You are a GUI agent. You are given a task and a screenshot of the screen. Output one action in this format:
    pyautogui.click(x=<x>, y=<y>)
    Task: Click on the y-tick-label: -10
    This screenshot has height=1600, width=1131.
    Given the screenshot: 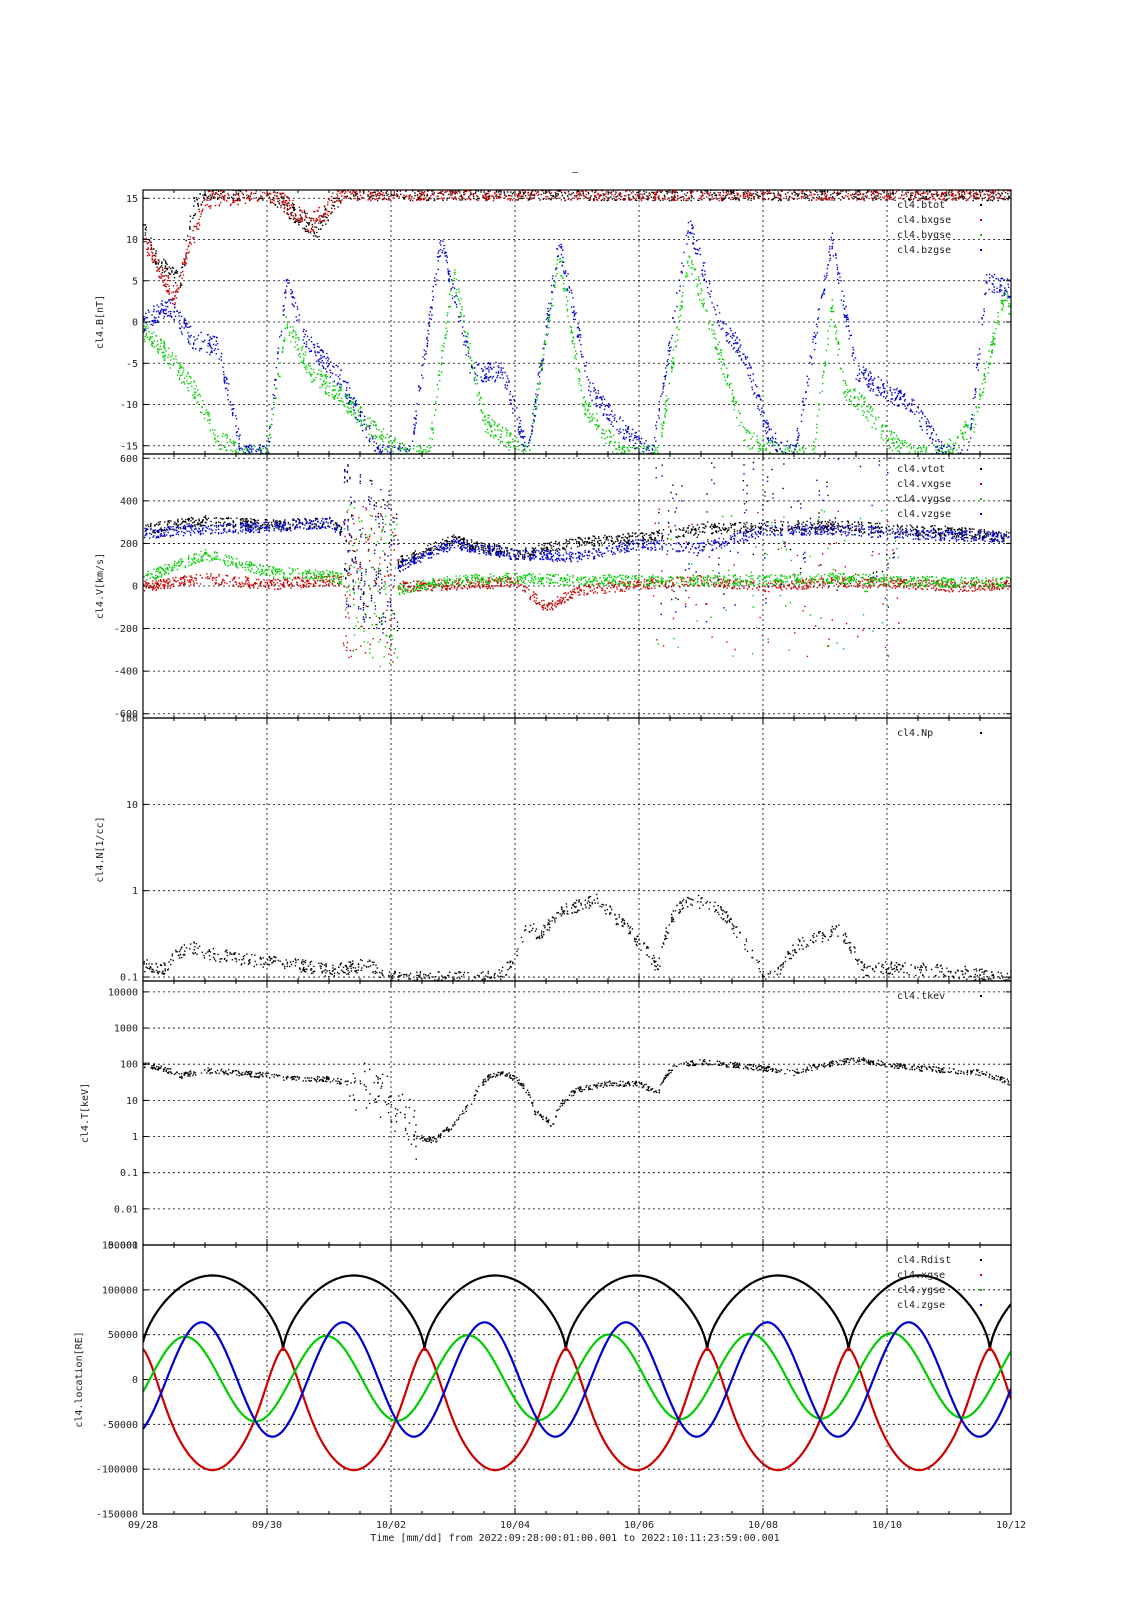 What is the action you would take?
    pyautogui.click(x=129, y=405)
    